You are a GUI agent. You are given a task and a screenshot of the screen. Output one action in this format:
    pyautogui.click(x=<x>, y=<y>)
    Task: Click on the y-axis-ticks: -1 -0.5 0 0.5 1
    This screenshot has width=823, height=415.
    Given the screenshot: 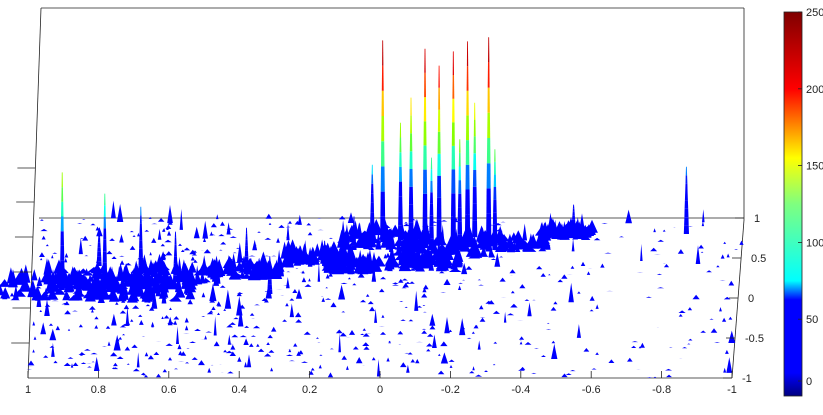 What is the action you would take?
    pyautogui.click(x=744, y=299)
    